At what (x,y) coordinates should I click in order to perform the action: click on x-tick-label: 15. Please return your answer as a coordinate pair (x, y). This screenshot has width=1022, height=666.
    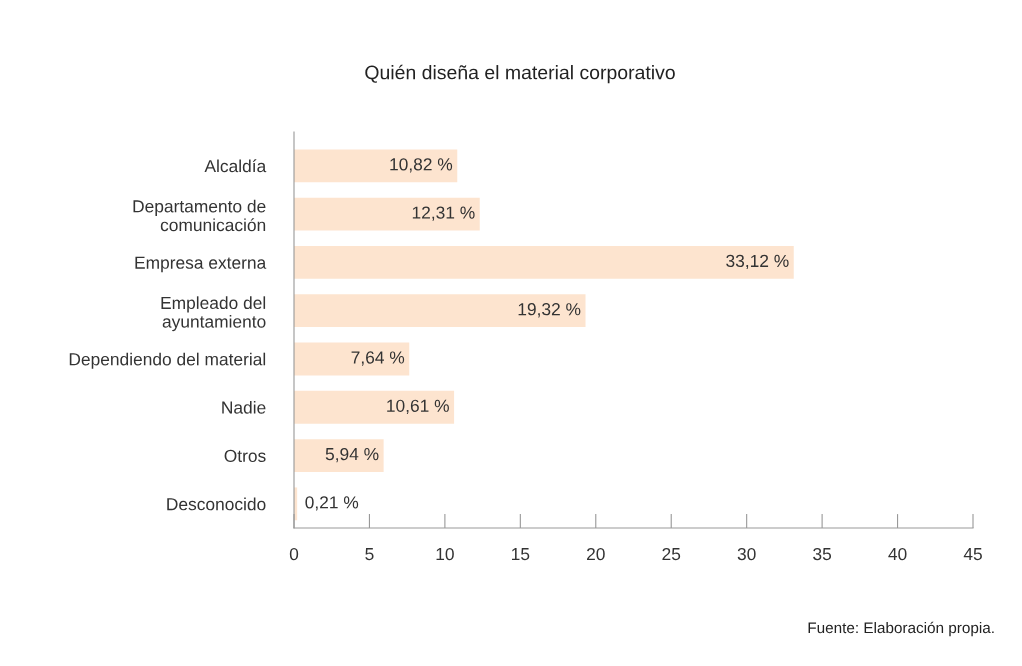
    Looking at the image, I should click on (521, 554).